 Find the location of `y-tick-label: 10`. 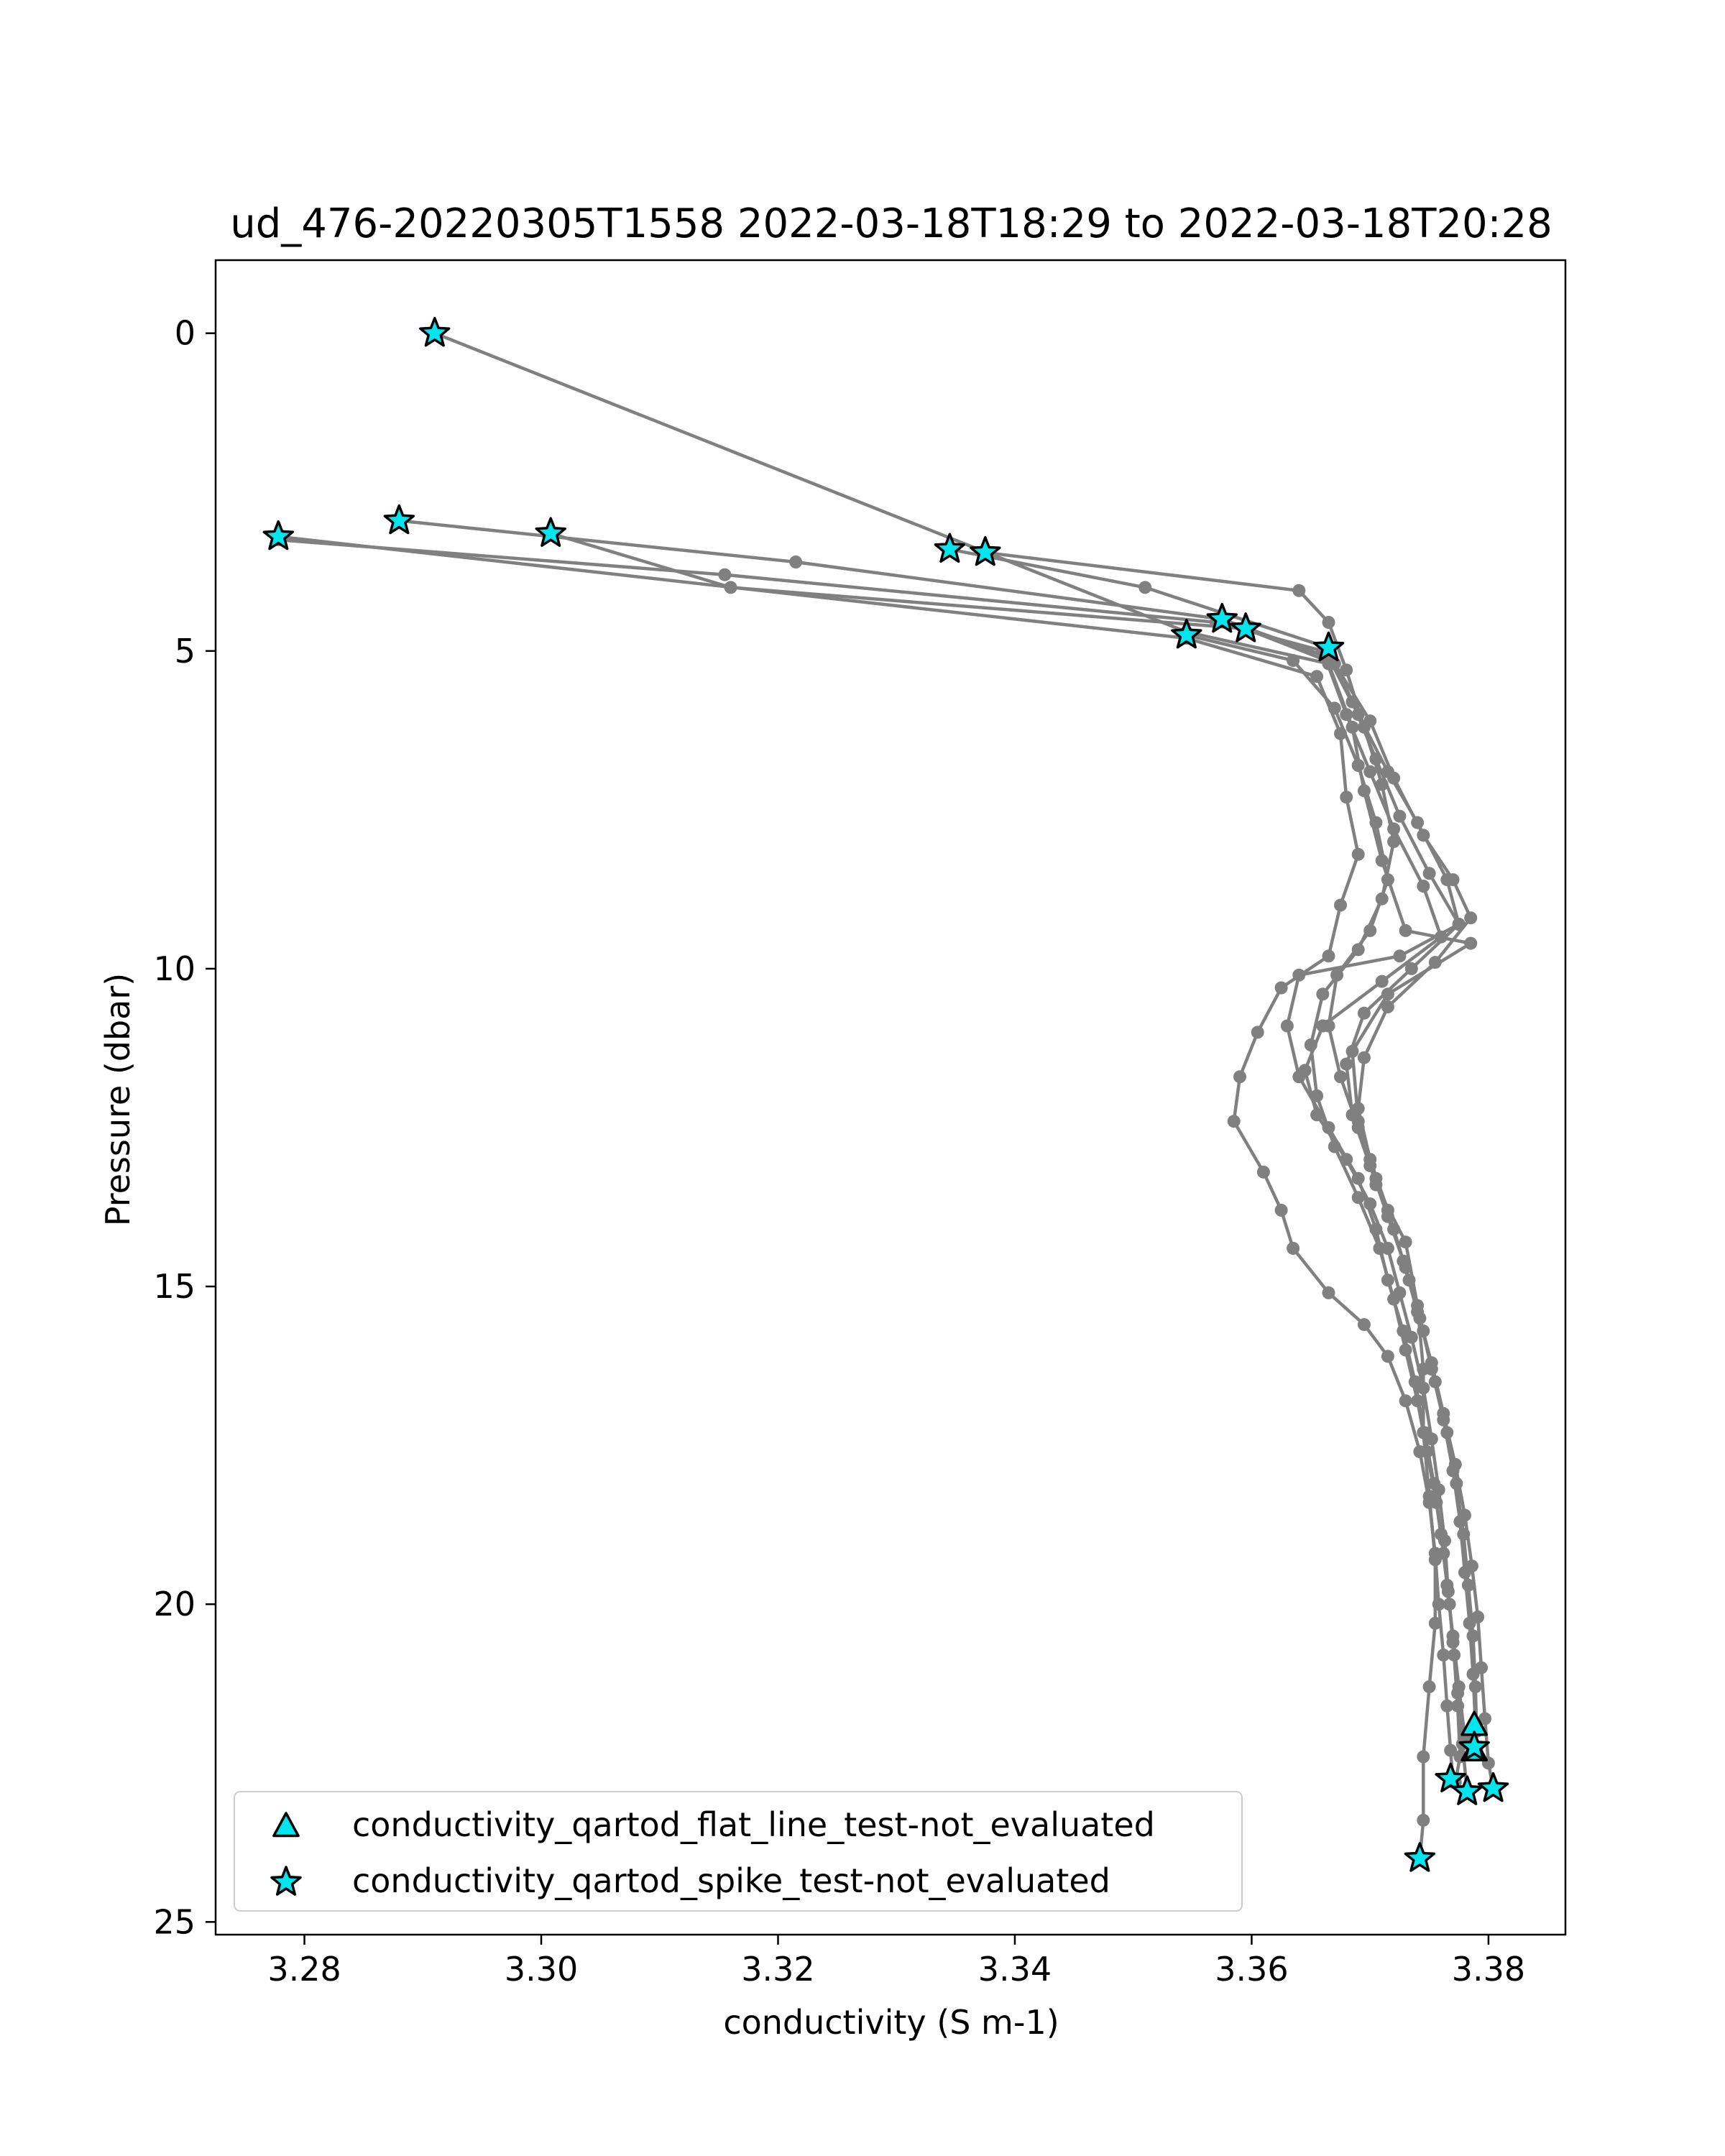

y-tick-label: 10 is located at coordinates (174, 968).